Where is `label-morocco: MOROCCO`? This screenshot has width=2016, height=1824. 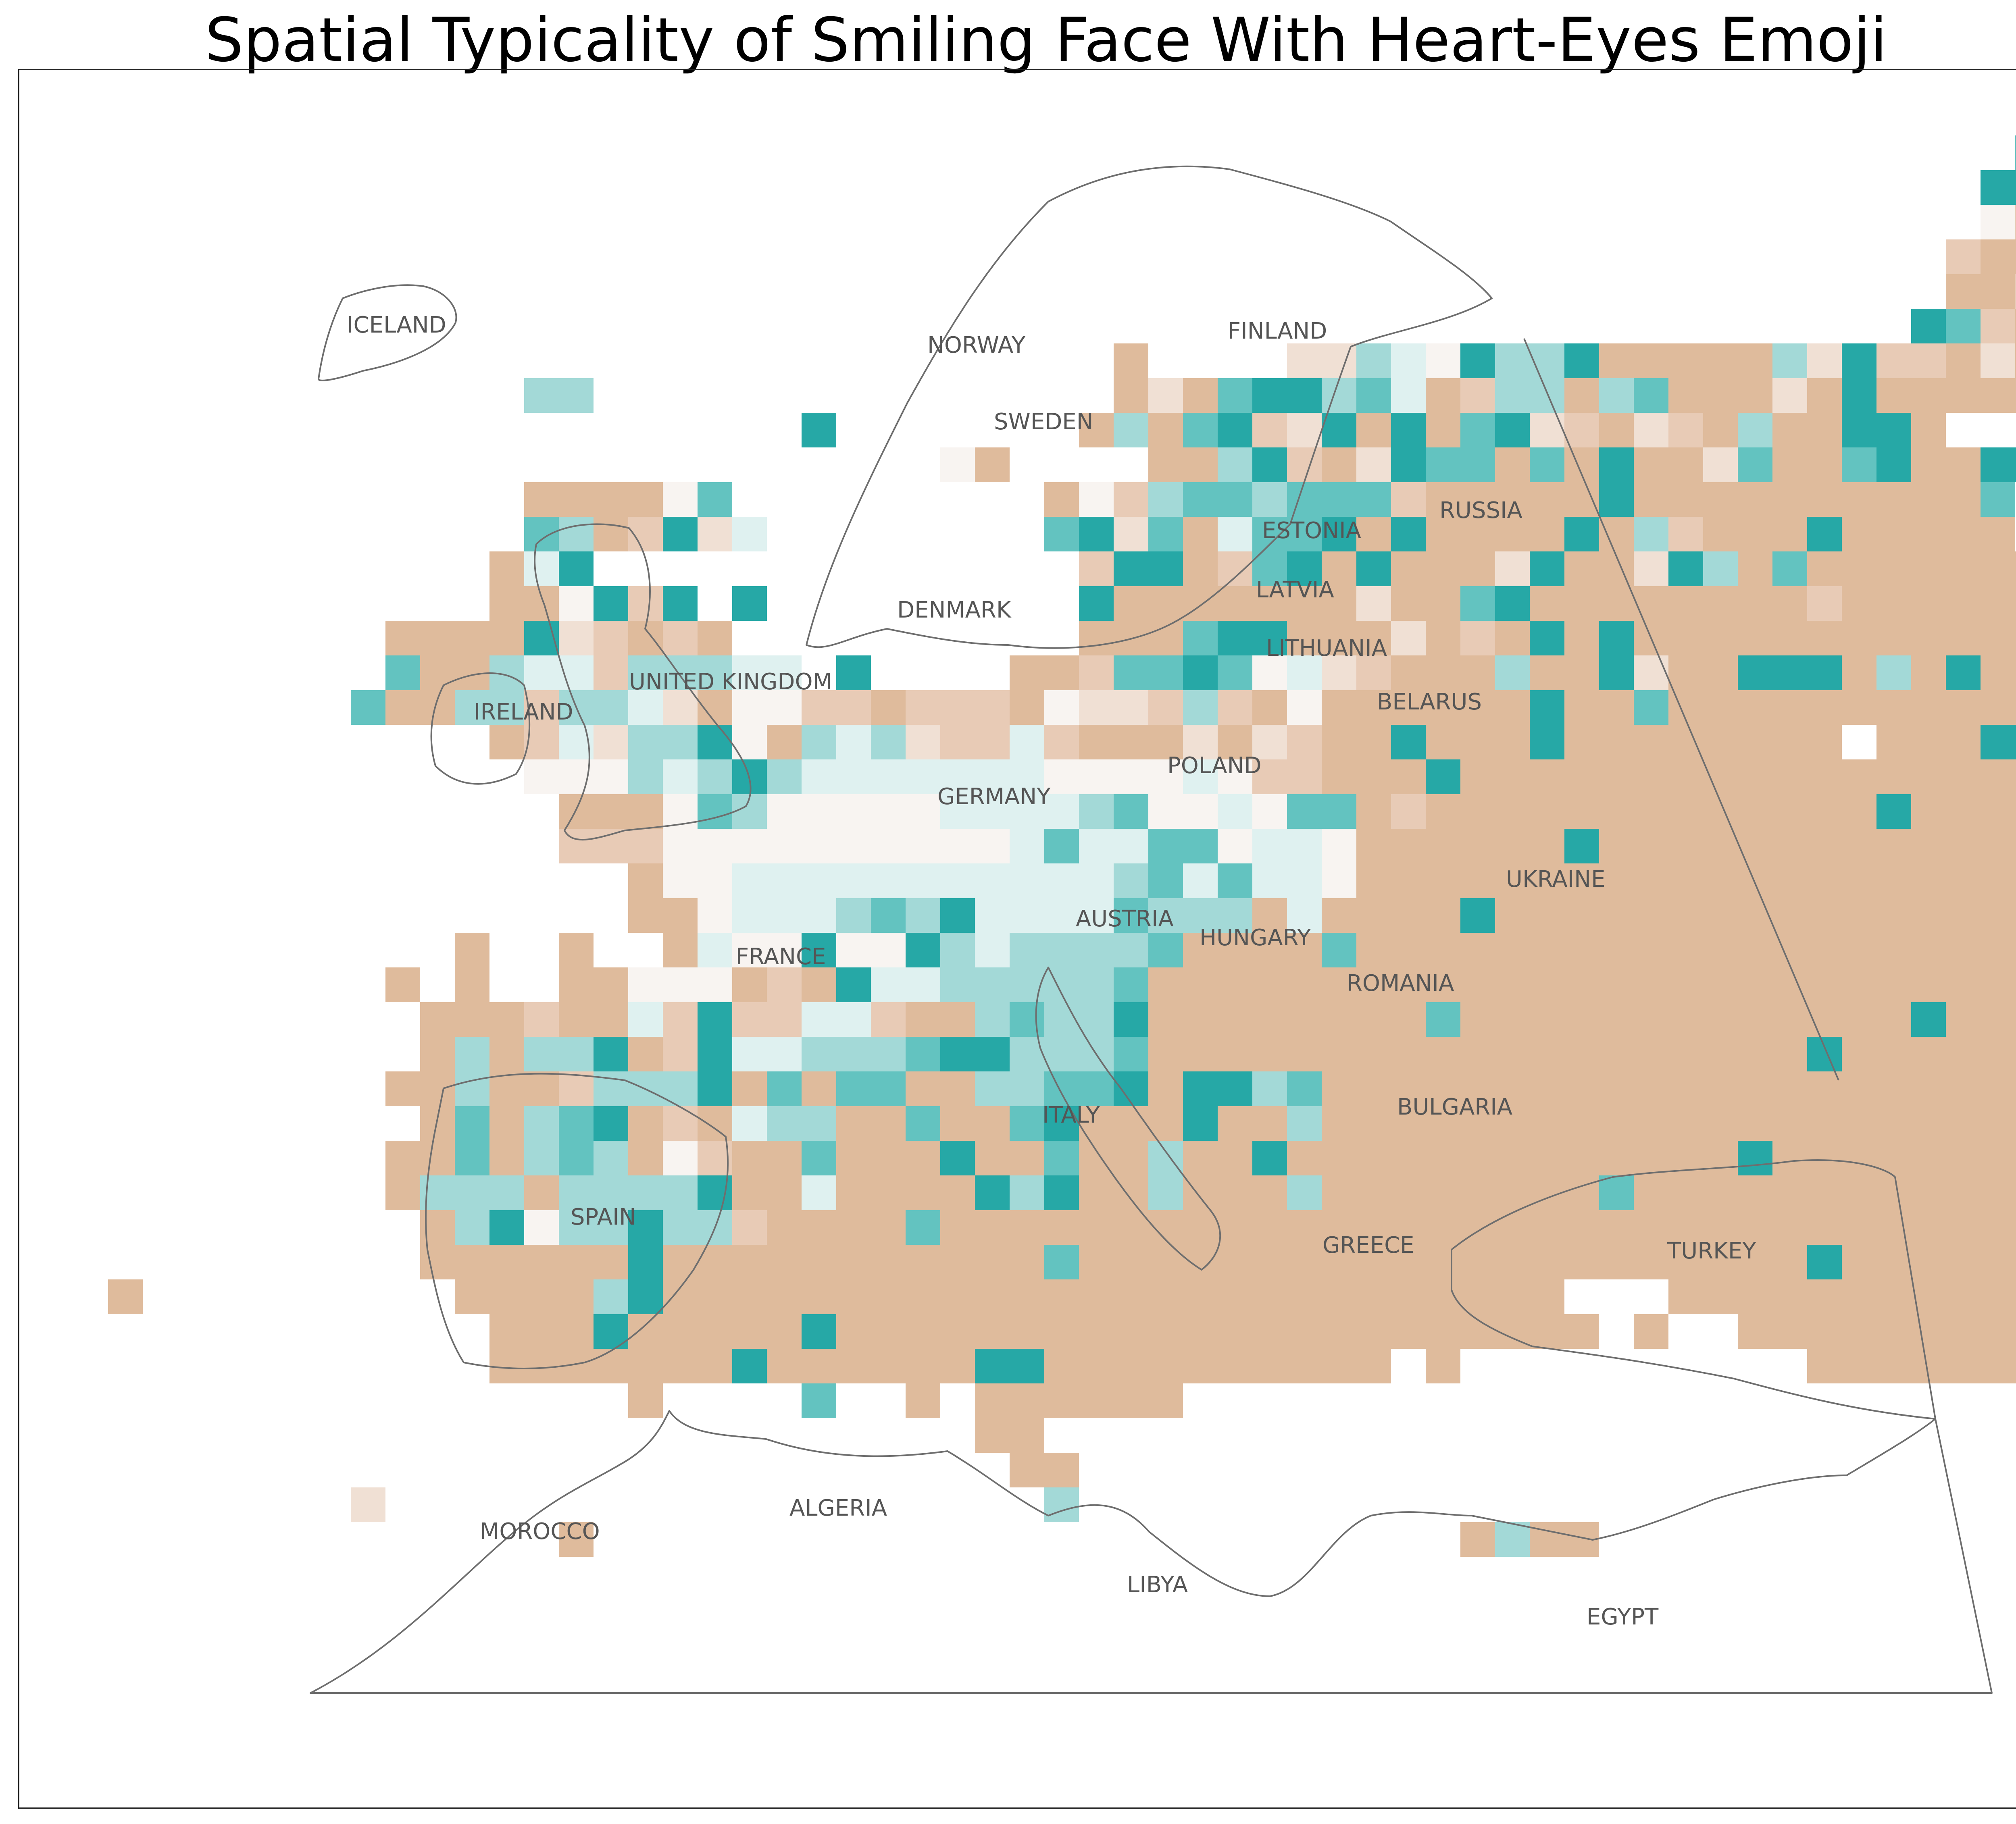 label-morocco: MOROCCO is located at coordinates (540, 1531).